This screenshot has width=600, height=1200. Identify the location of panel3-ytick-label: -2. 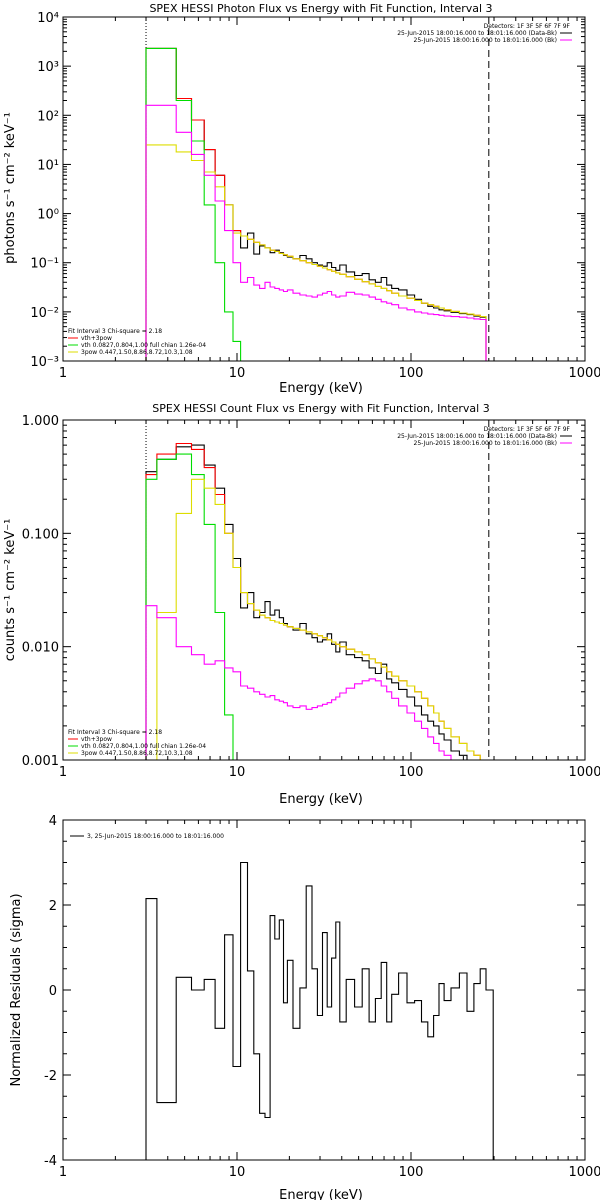
(50, 1076).